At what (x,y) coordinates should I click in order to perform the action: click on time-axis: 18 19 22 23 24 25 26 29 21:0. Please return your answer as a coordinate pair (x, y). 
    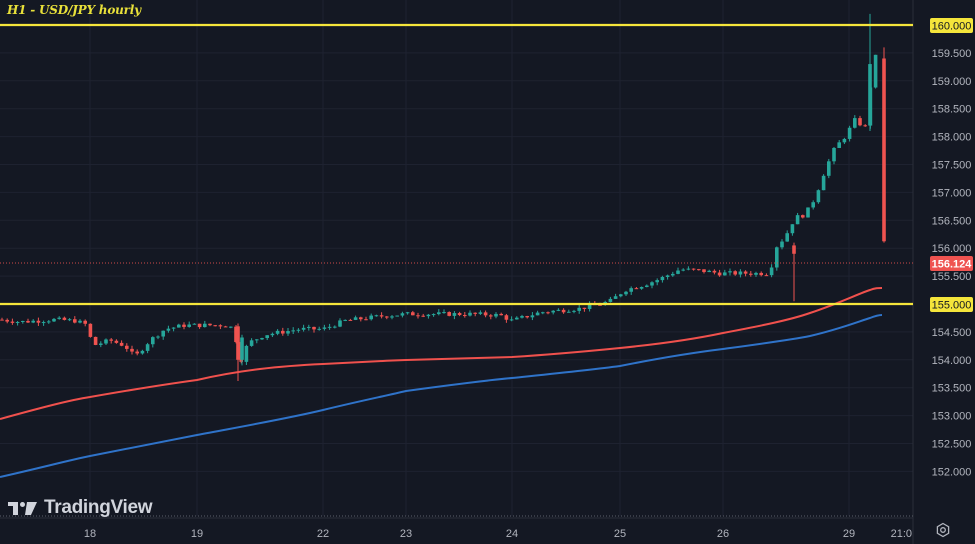
    Looking at the image, I should click on (498, 534).